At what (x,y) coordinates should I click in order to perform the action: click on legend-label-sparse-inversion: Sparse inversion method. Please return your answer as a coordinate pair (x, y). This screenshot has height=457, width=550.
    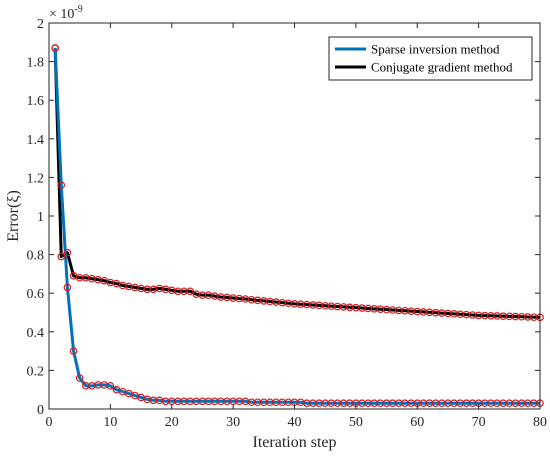
    Looking at the image, I should click on (435, 49).